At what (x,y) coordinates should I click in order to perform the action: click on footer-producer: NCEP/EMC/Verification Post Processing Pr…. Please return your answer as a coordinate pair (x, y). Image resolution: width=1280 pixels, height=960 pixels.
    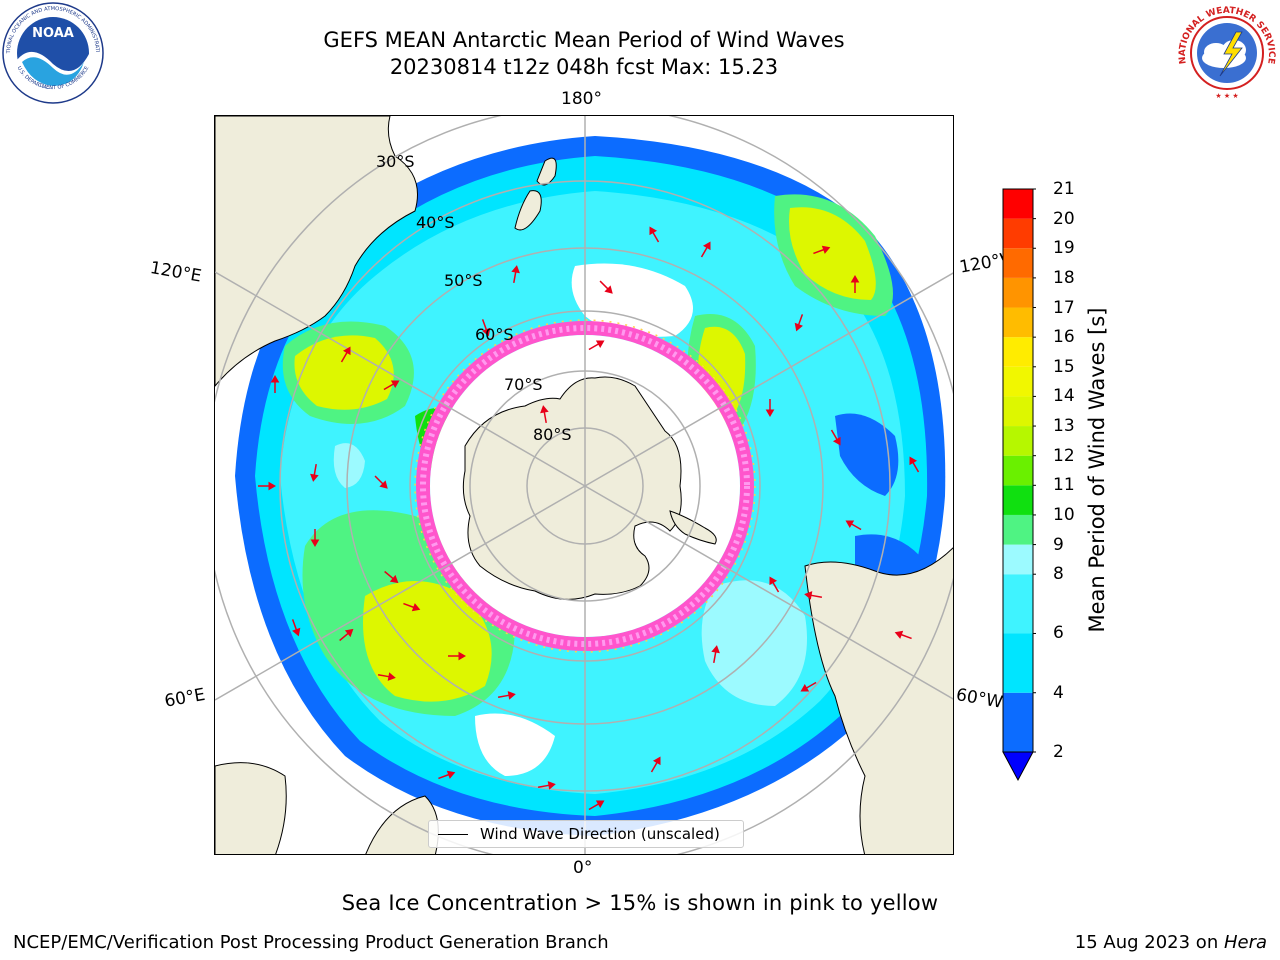
    Looking at the image, I should click on (311, 942).